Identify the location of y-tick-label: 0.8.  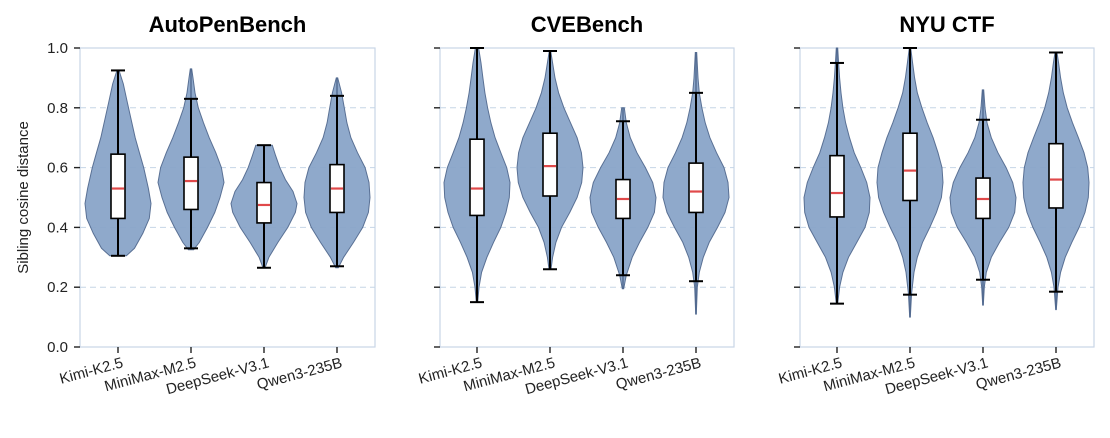
(57, 108).